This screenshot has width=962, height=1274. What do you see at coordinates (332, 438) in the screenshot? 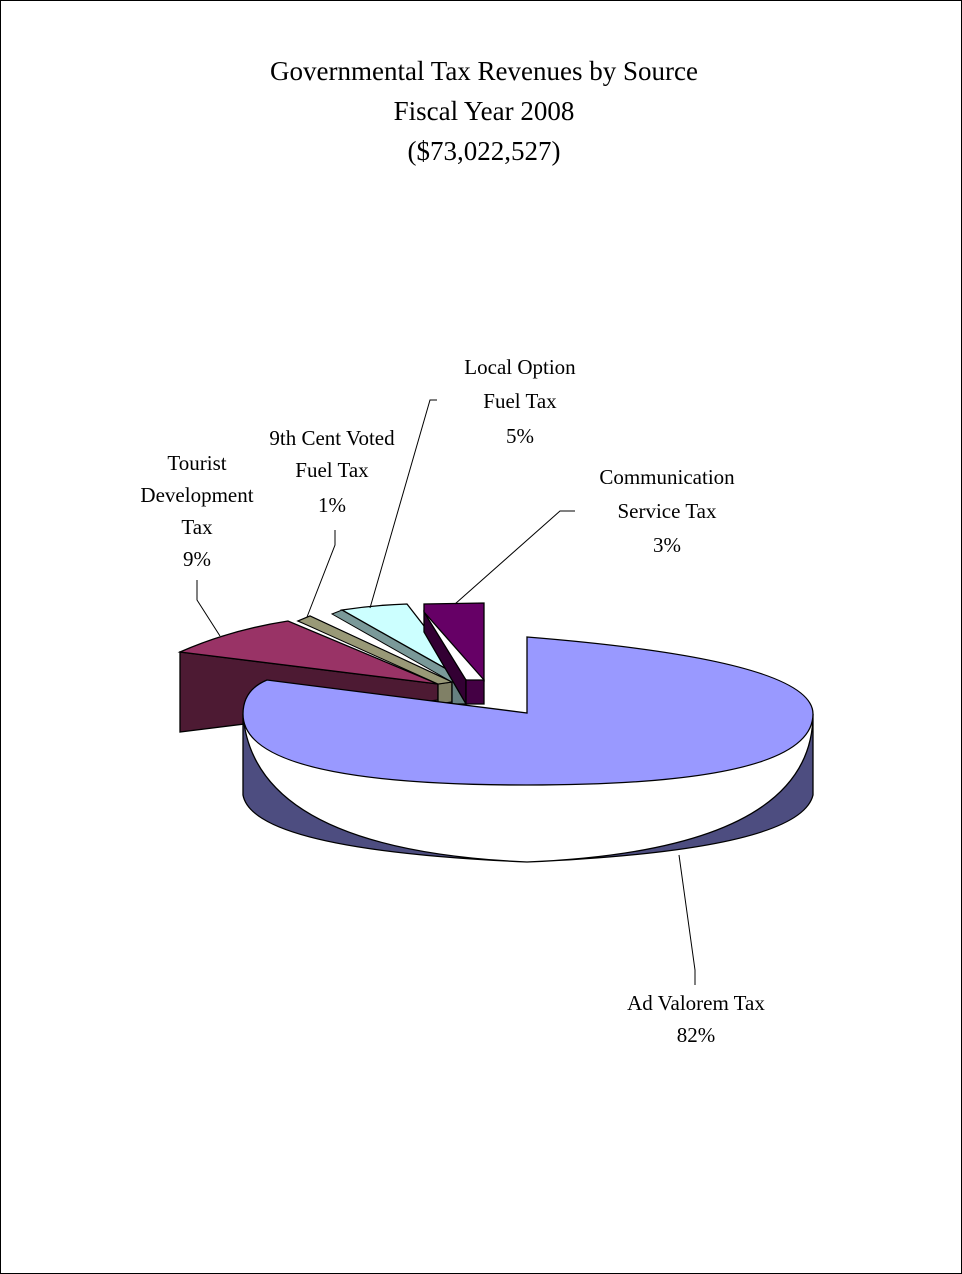
I see `label-ninth-cent-line-1: 9th Cent Voted` at bounding box center [332, 438].